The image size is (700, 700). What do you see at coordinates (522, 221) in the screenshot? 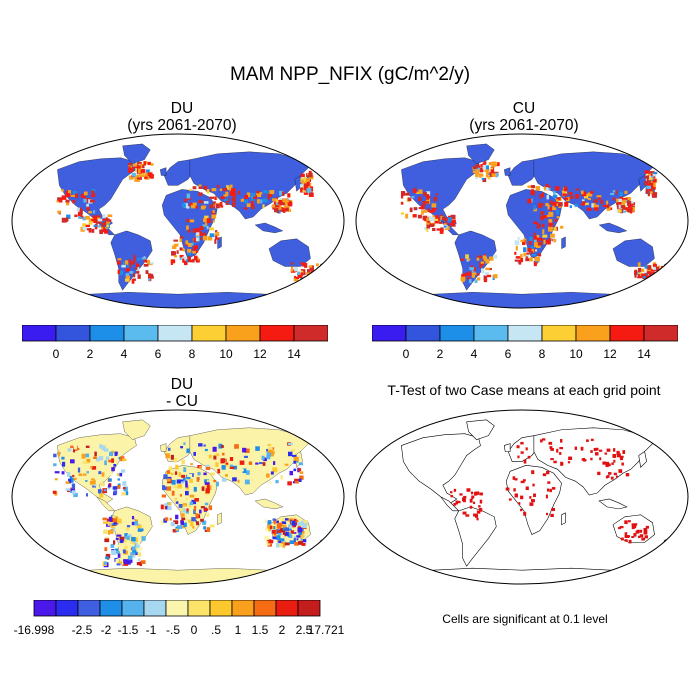
I see `panel-cu-map` at bounding box center [522, 221].